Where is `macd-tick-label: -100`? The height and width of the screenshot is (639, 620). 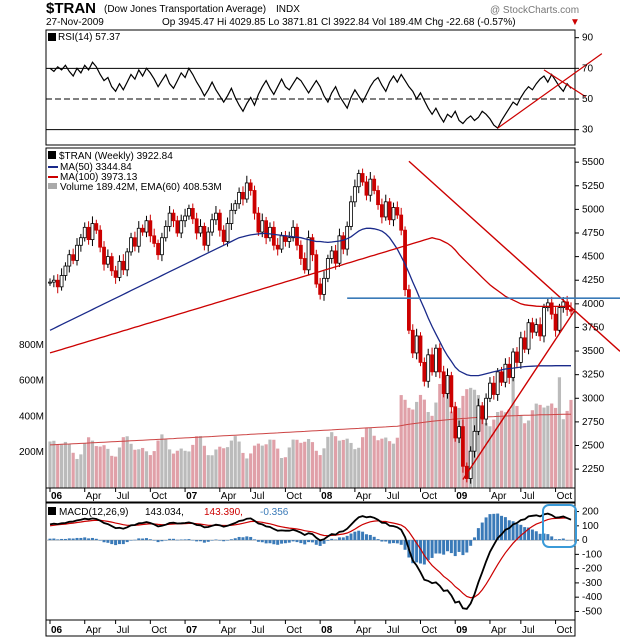
macd-tick-label: -100 is located at coordinates (592, 554).